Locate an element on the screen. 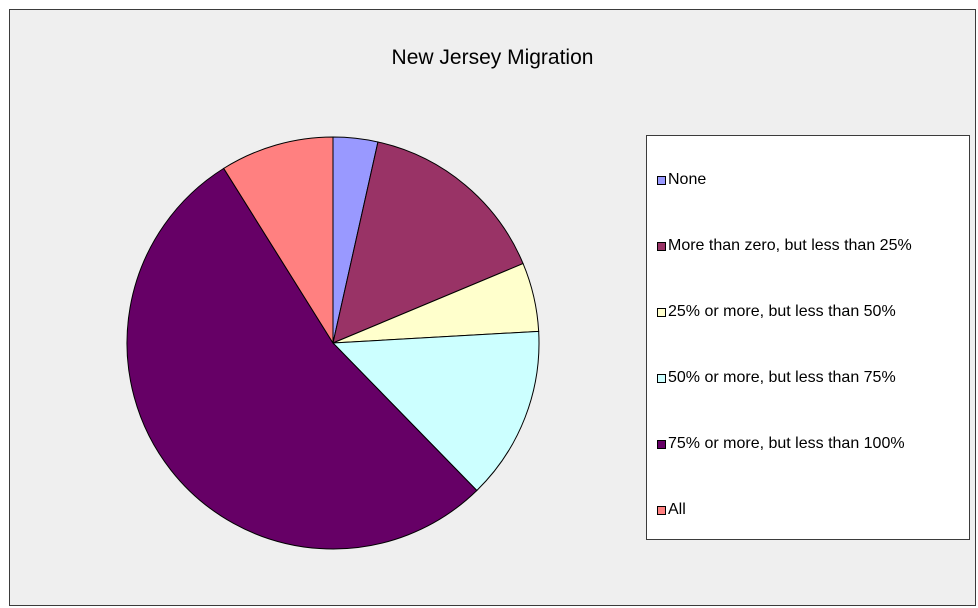  legend-item: 25% or more, but less than 50% is located at coordinates (776, 312).